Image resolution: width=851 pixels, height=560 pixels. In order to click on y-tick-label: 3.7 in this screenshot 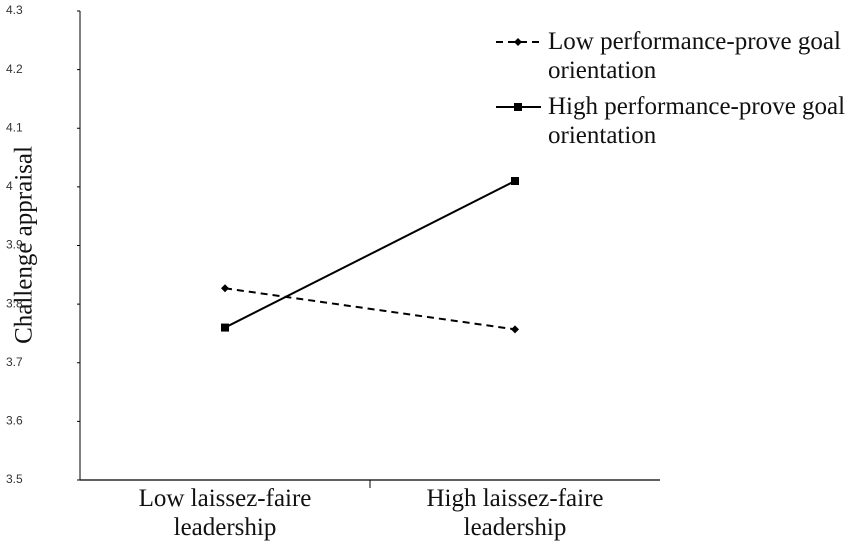, I will do `click(14, 362)`.